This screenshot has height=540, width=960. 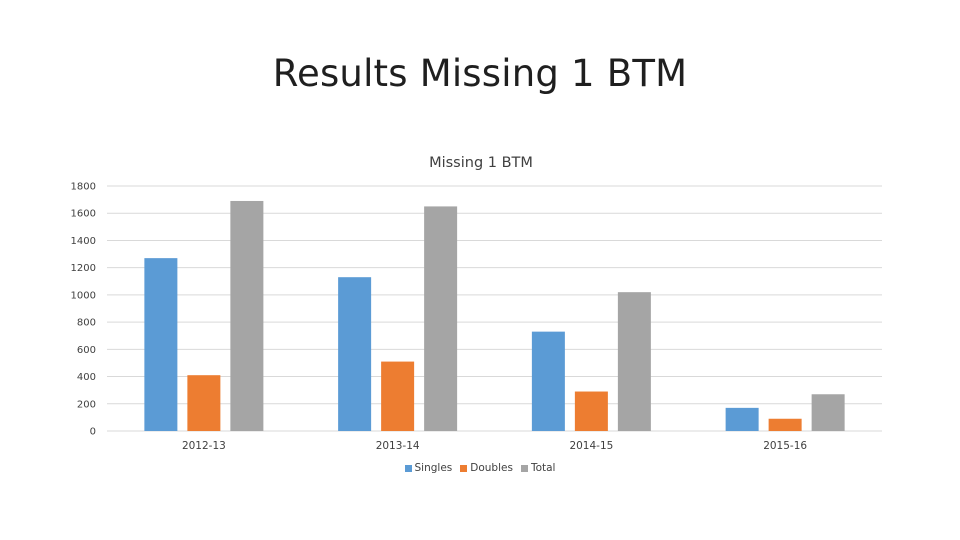 I want to click on y-tick-label: 1000, so click(x=83, y=295).